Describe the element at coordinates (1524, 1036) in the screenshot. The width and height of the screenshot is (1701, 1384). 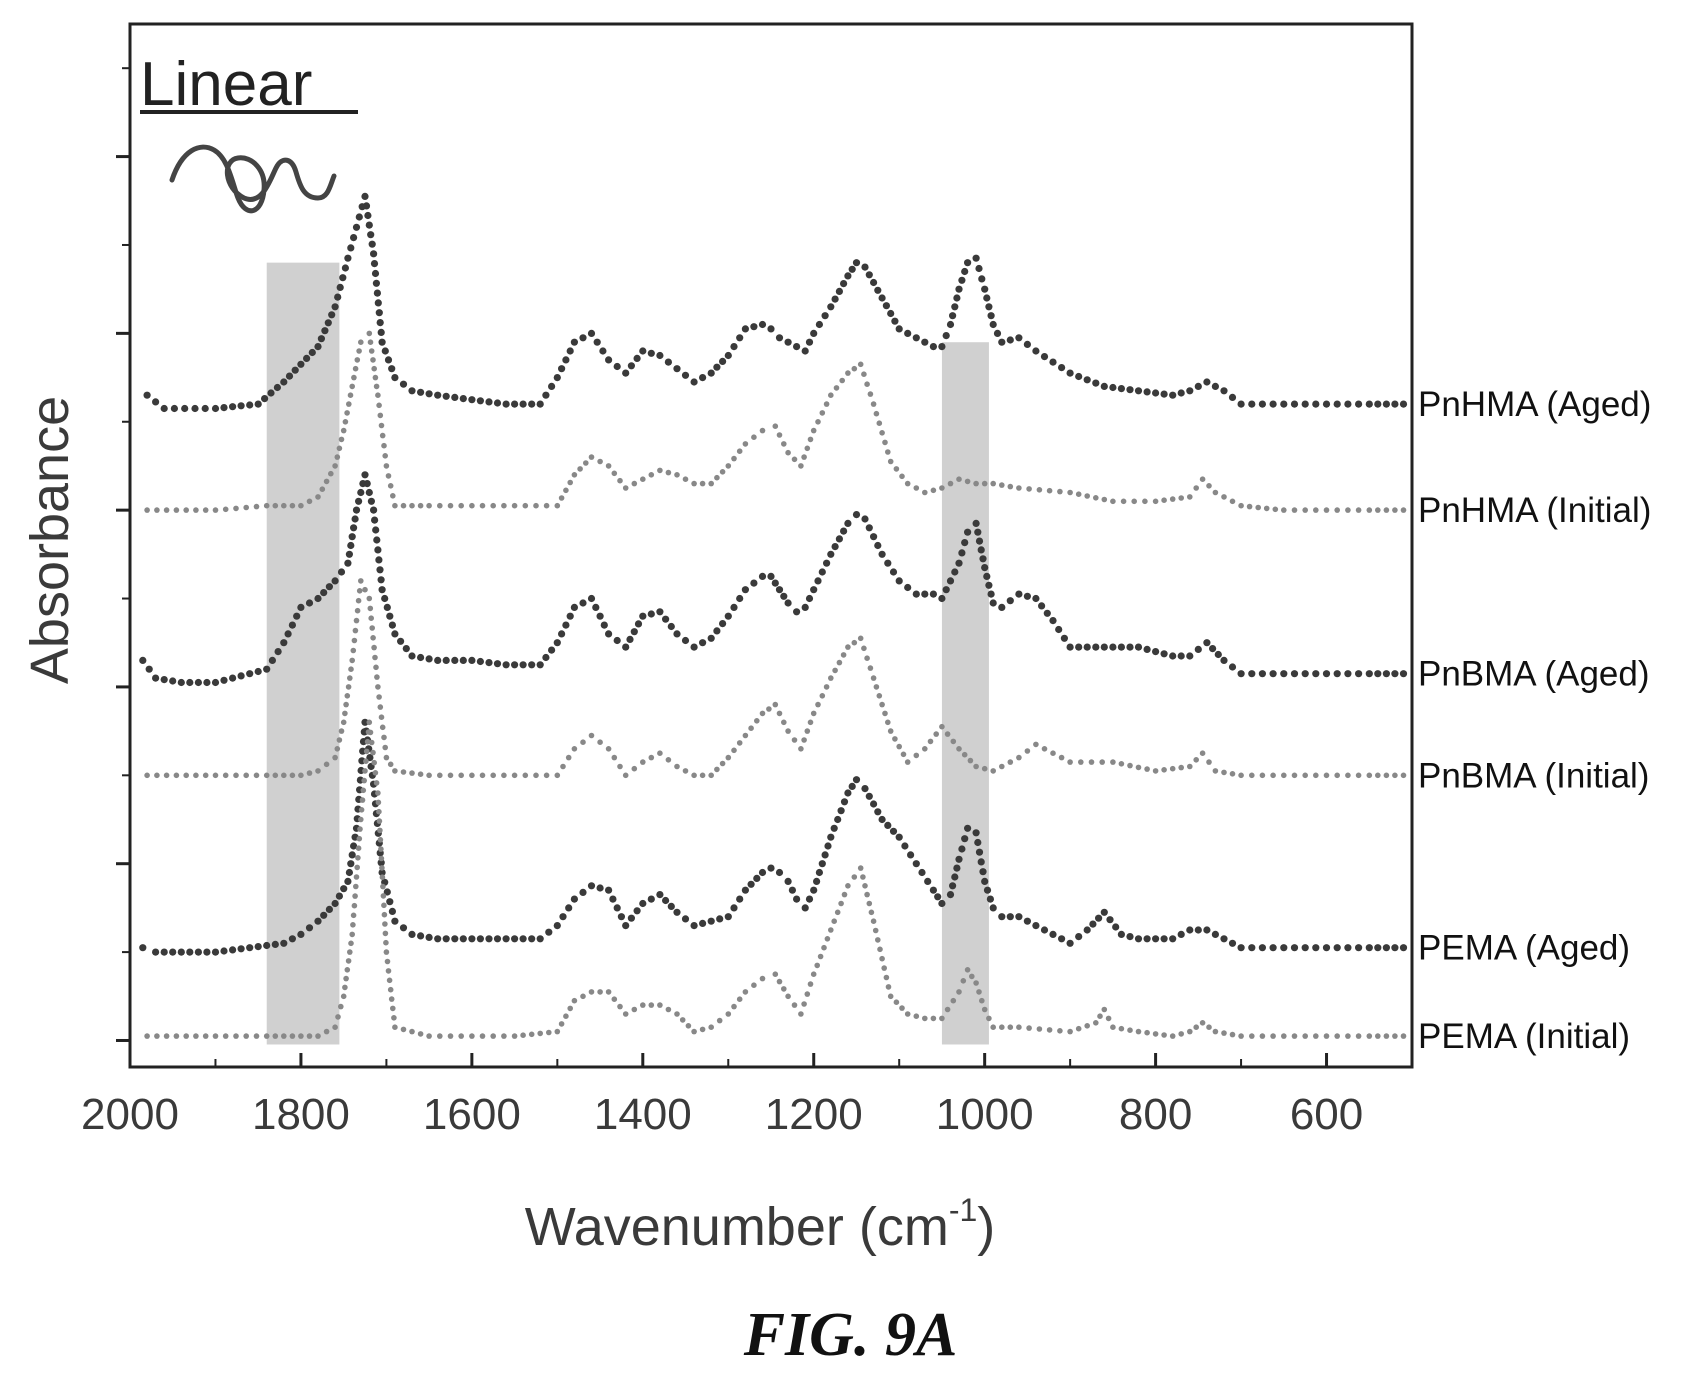
I see `series-label: PEMA (Initial)` at that location.